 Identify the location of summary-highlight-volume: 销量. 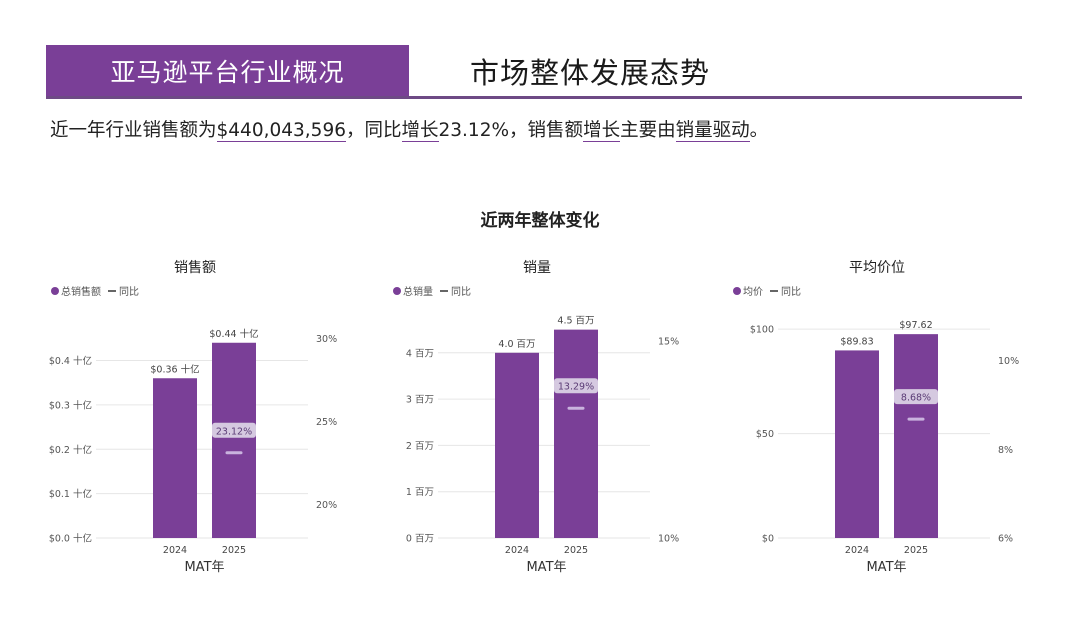
(694, 131).